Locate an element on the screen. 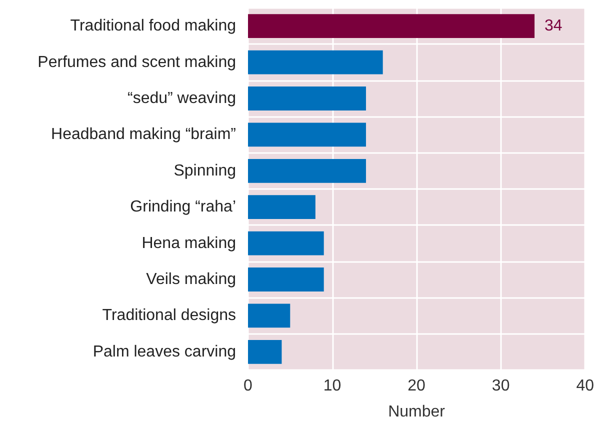  data-label: 34 is located at coordinates (553, 26).